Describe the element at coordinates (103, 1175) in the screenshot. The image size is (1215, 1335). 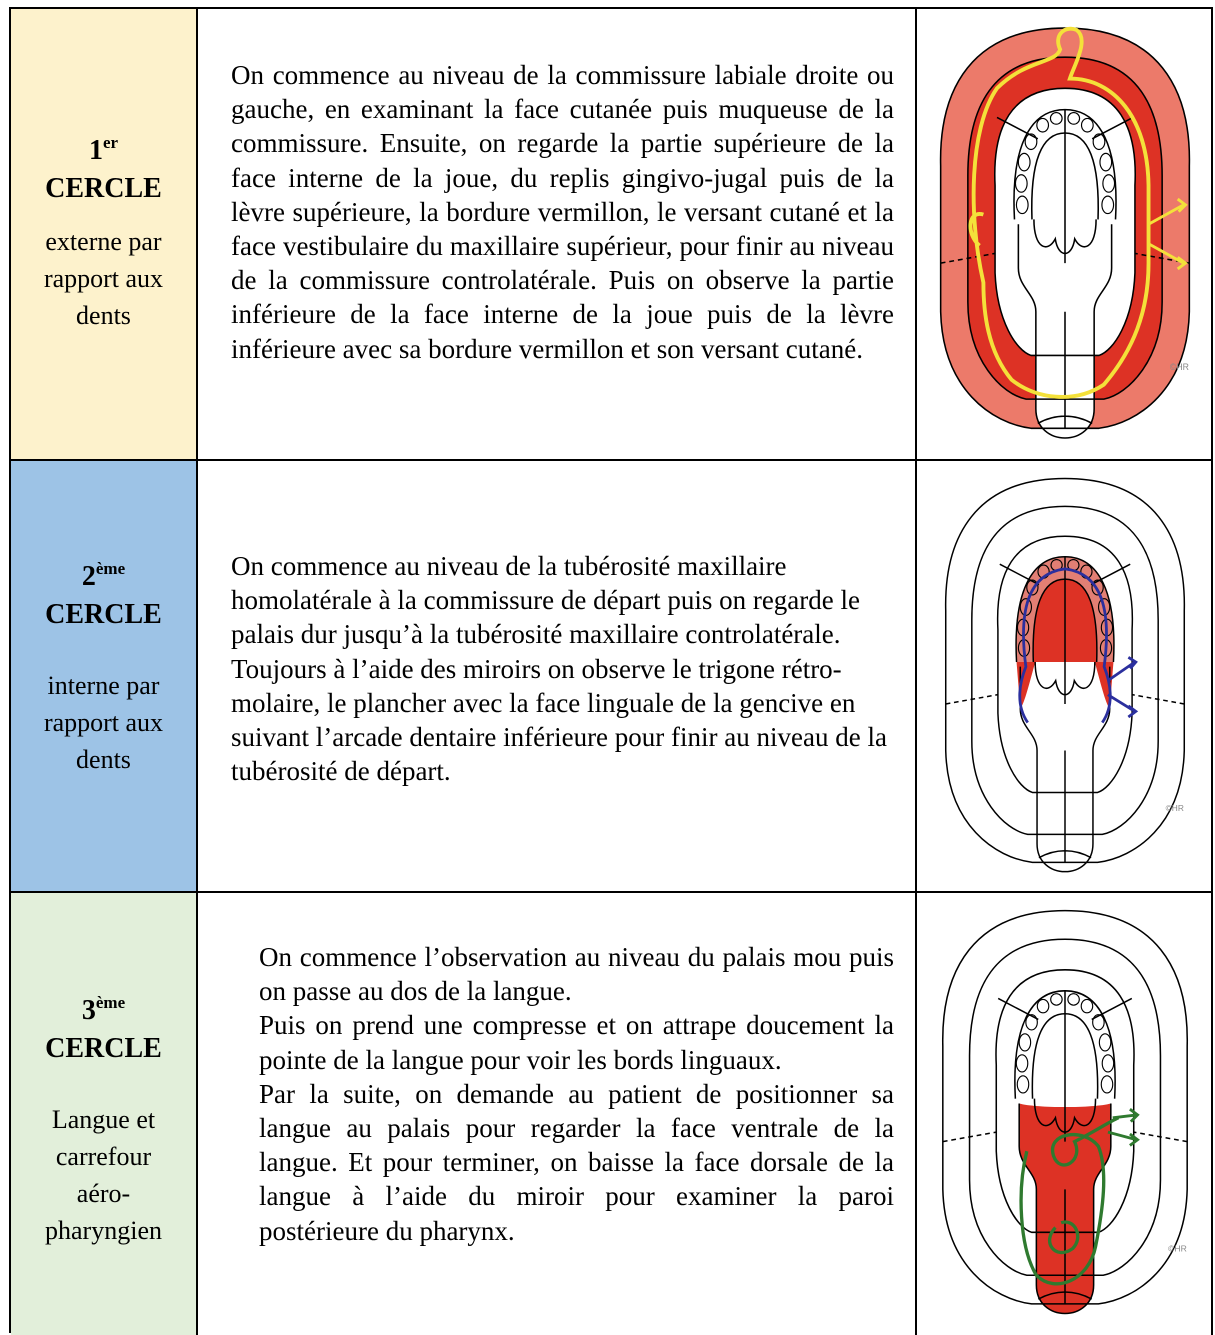
I see `circle-subtitle: Langue et carrefour aéro-pharyngien` at that location.